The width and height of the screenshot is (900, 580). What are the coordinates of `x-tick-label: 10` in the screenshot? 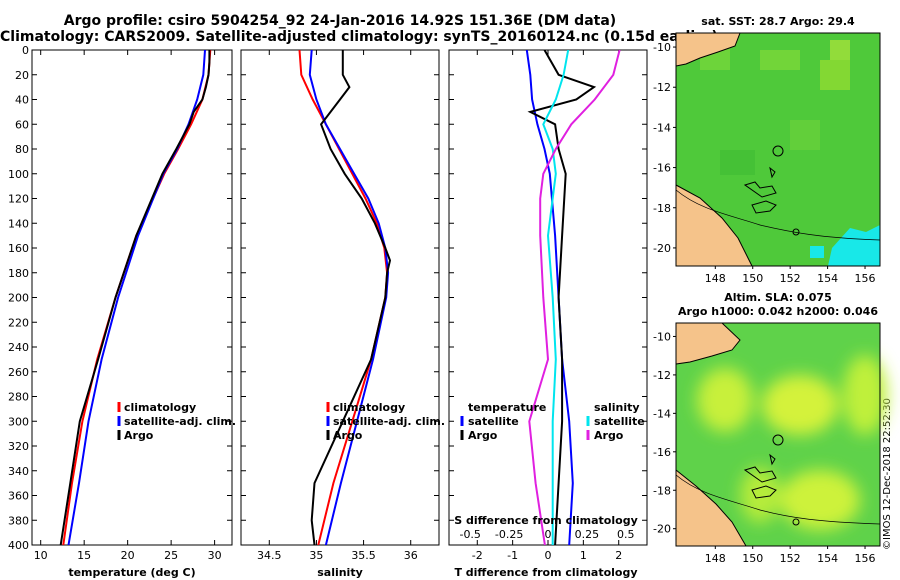 It's located at (41, 555).